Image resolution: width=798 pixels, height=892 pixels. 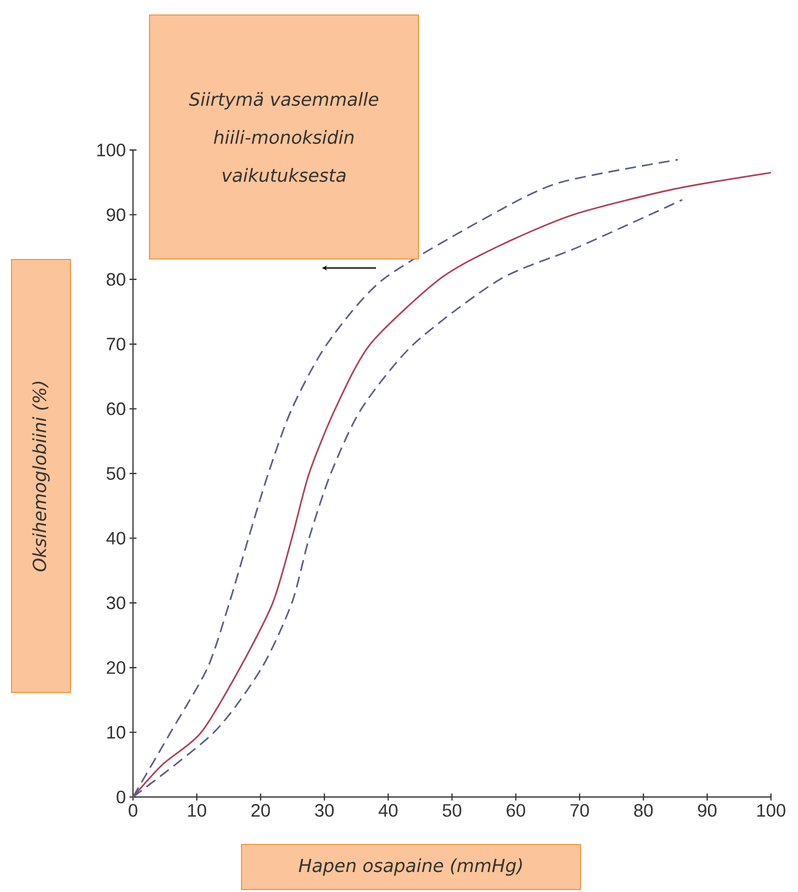 I want to click on x-tick-label: 70, so click(x=579, y=810).